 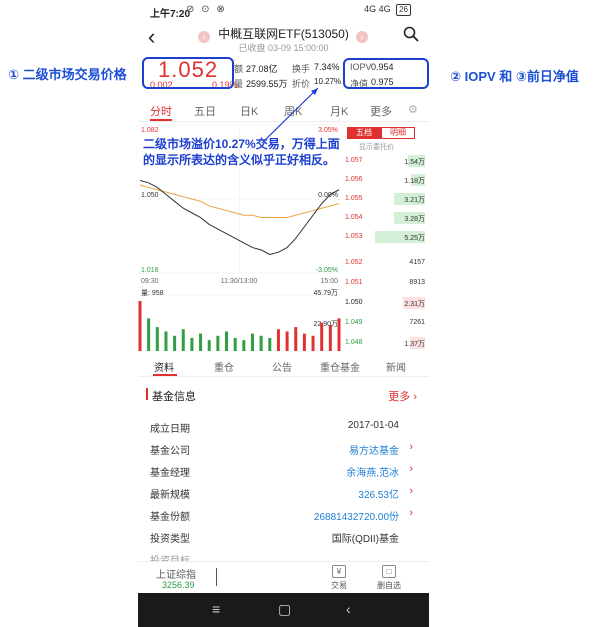 I want to click on bid-row: 1.051 8913, so click(x=385, y=283).